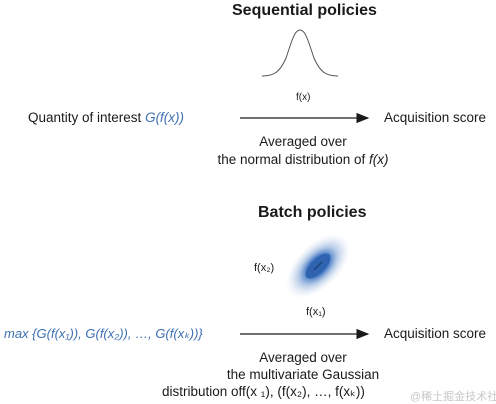 The image size is (496, 404). I want to click on batch-caption-line1: Averaged over, so click(303, 357).